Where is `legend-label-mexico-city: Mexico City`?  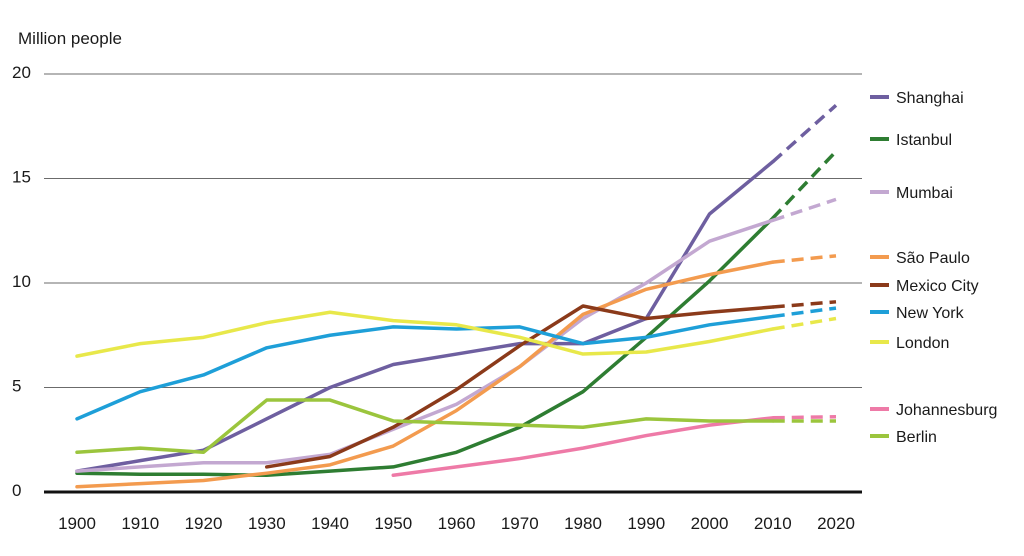
legend-label-mexico-city: Mexico City is located at coordinates (937, 286).